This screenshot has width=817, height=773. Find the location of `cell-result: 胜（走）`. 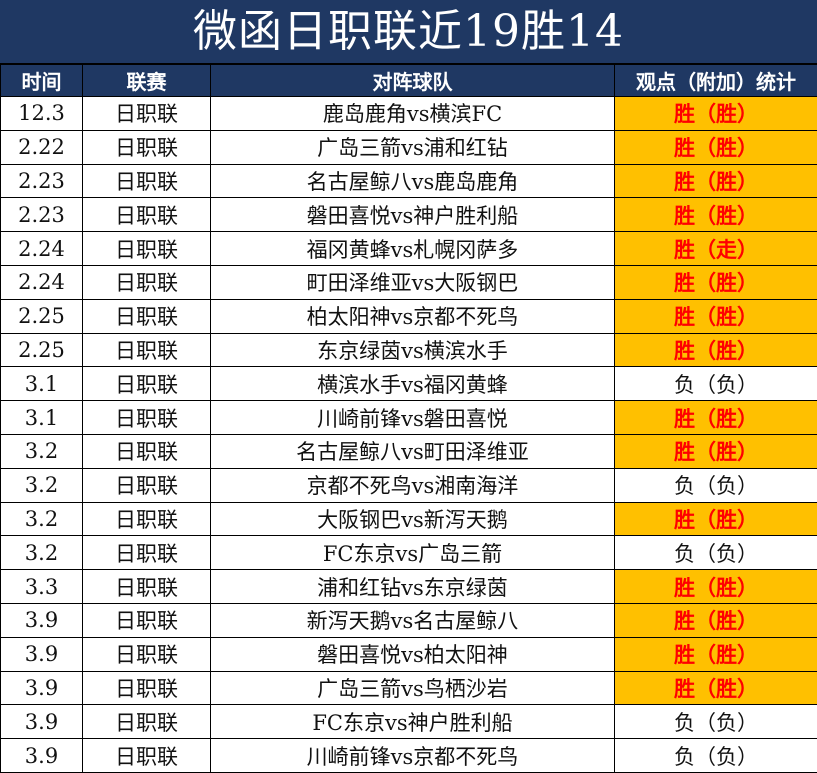

cell-result: 胜（走） is located at coordinates (716, 249).